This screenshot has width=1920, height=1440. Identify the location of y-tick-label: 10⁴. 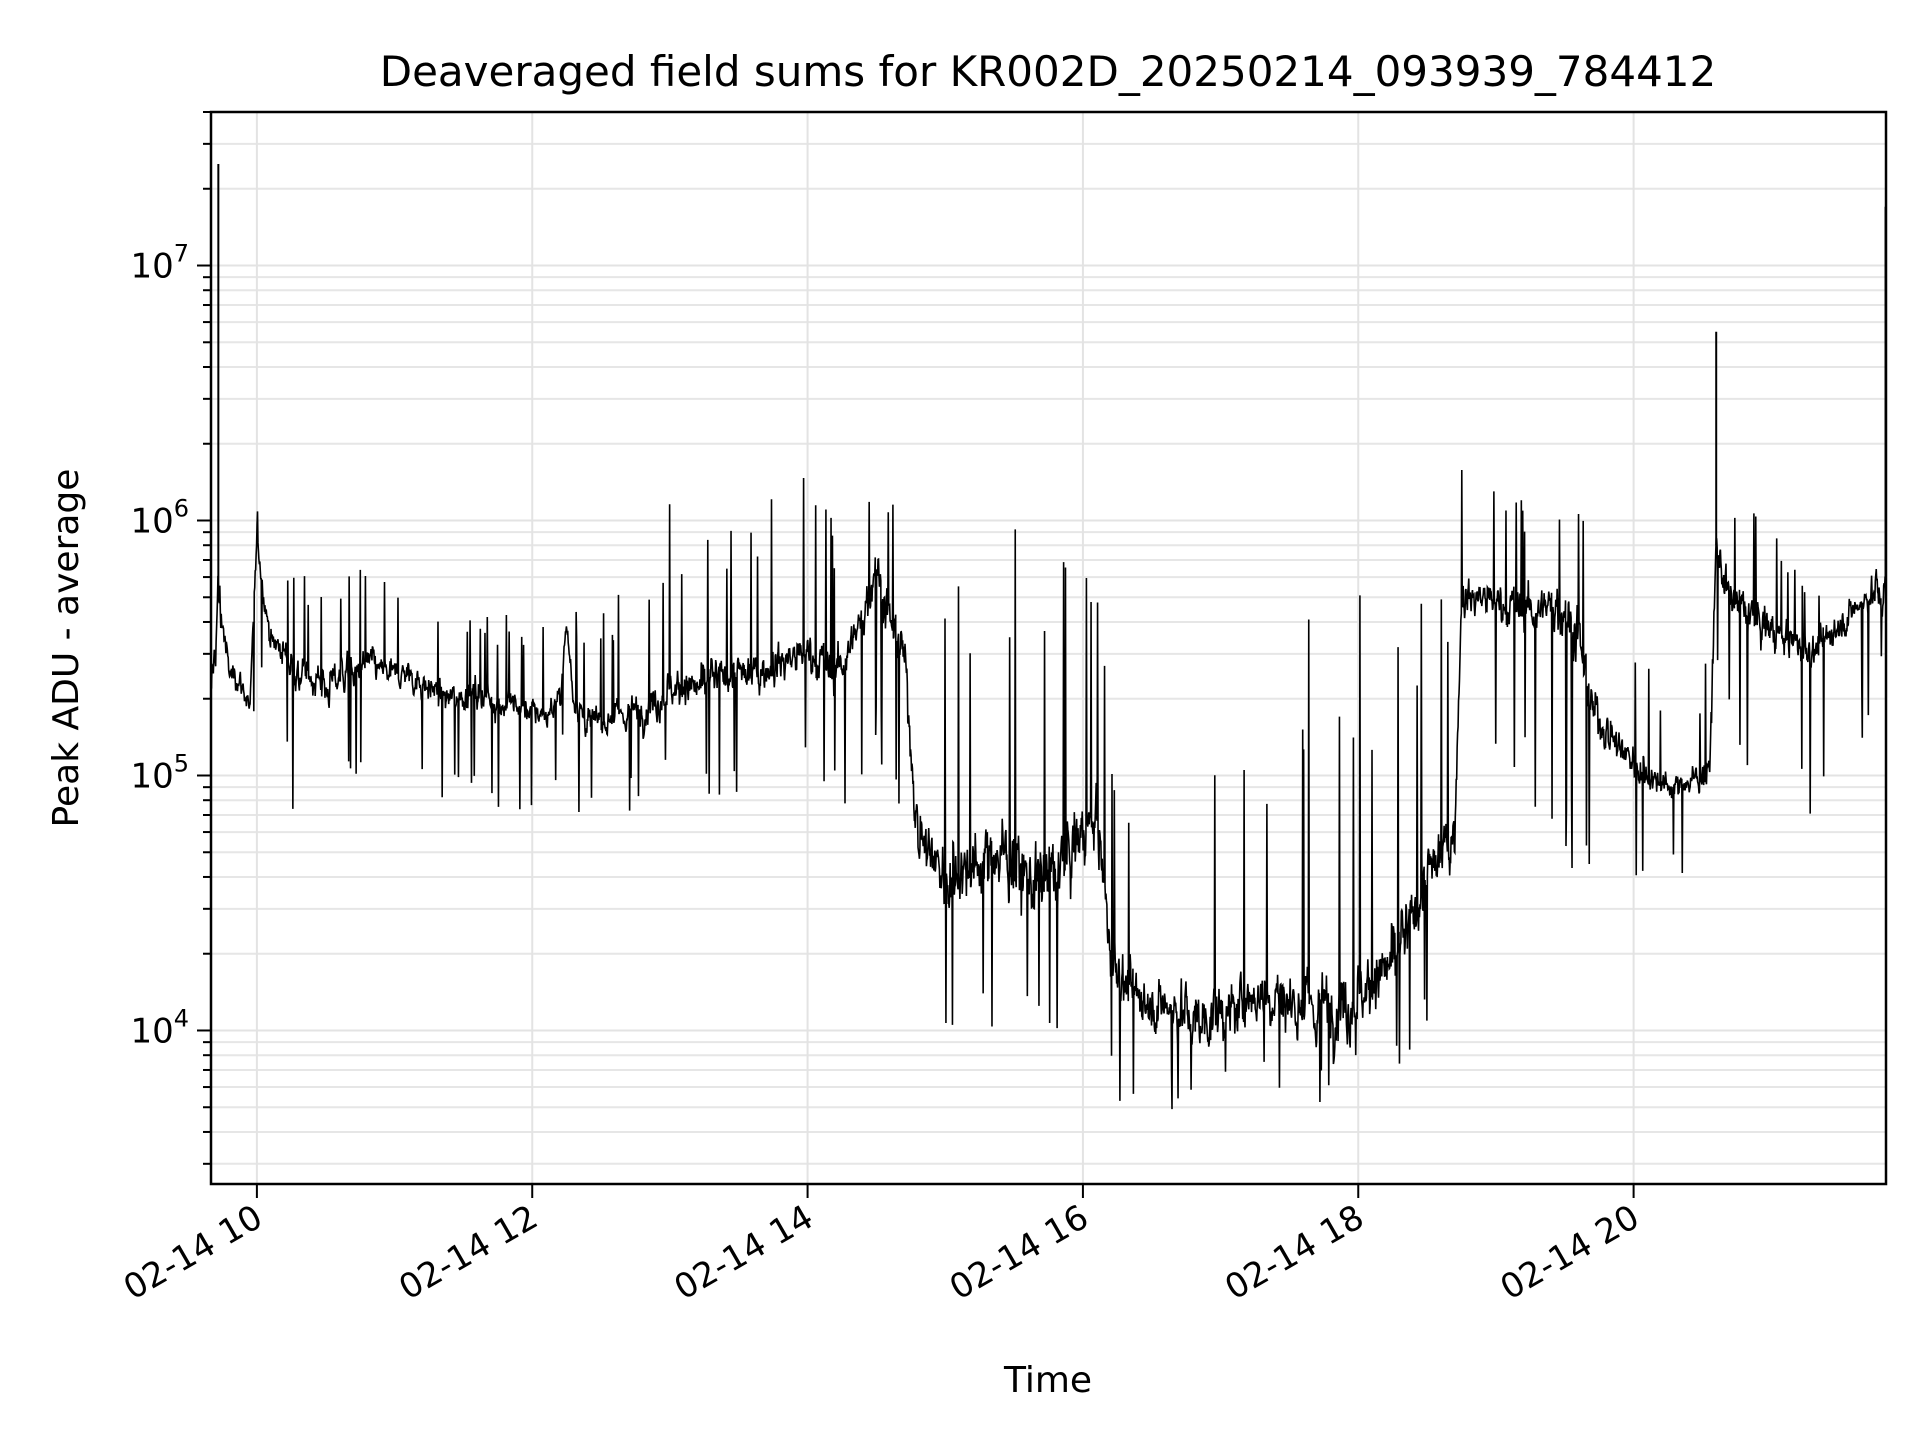
(159, 1027).